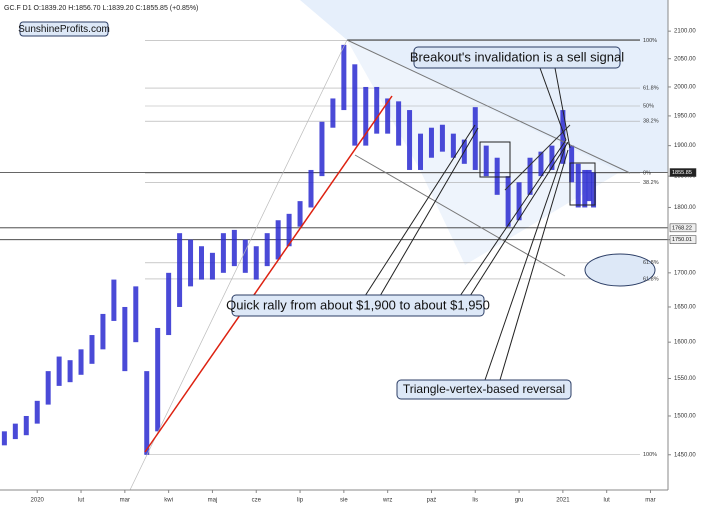 This screenshot has height=509, width=701. I want to click on price-label: 1750.01, so click(682, 240).